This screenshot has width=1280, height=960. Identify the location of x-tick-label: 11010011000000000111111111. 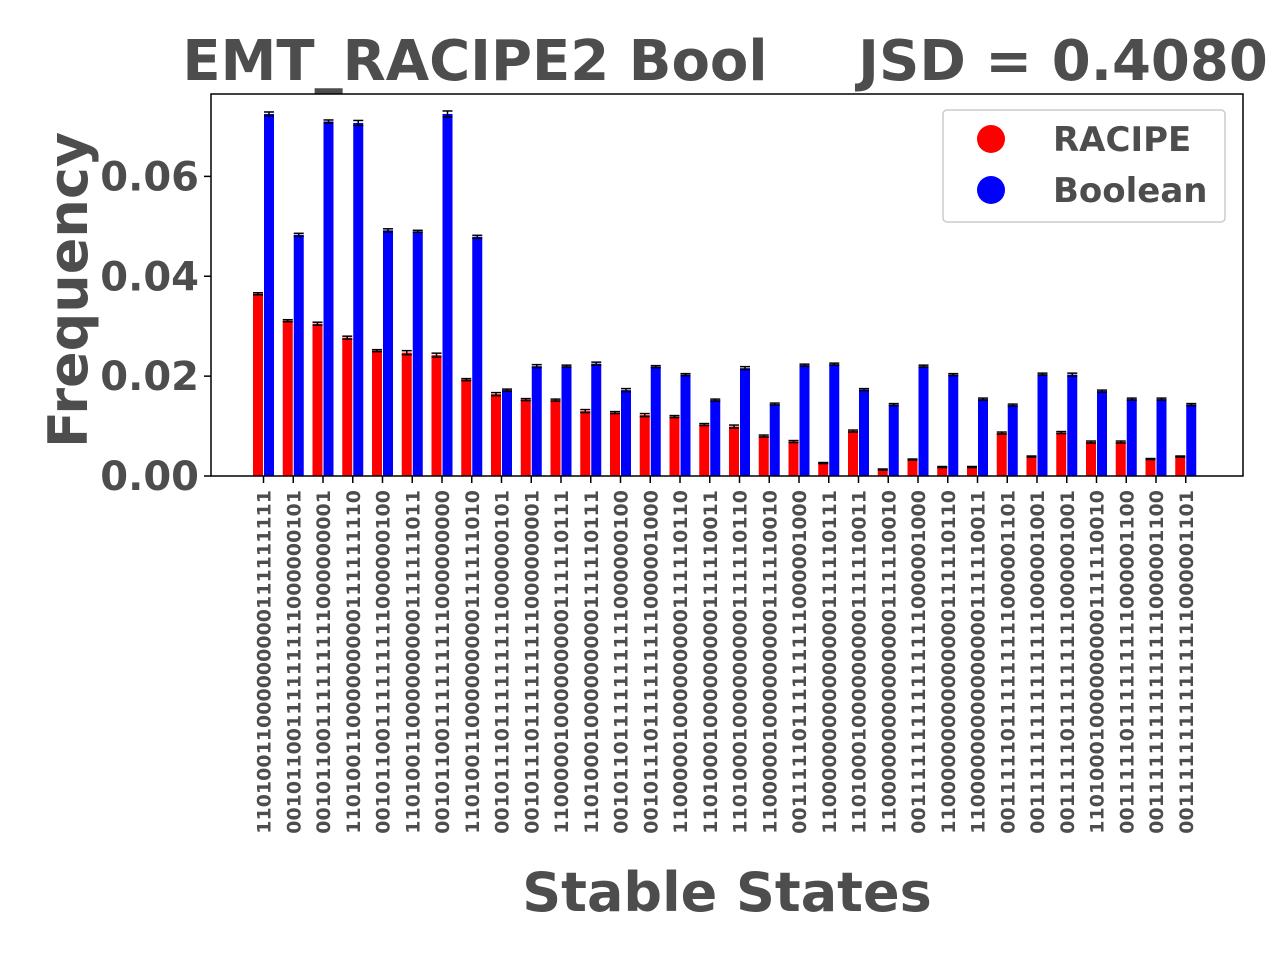
(265, 662).